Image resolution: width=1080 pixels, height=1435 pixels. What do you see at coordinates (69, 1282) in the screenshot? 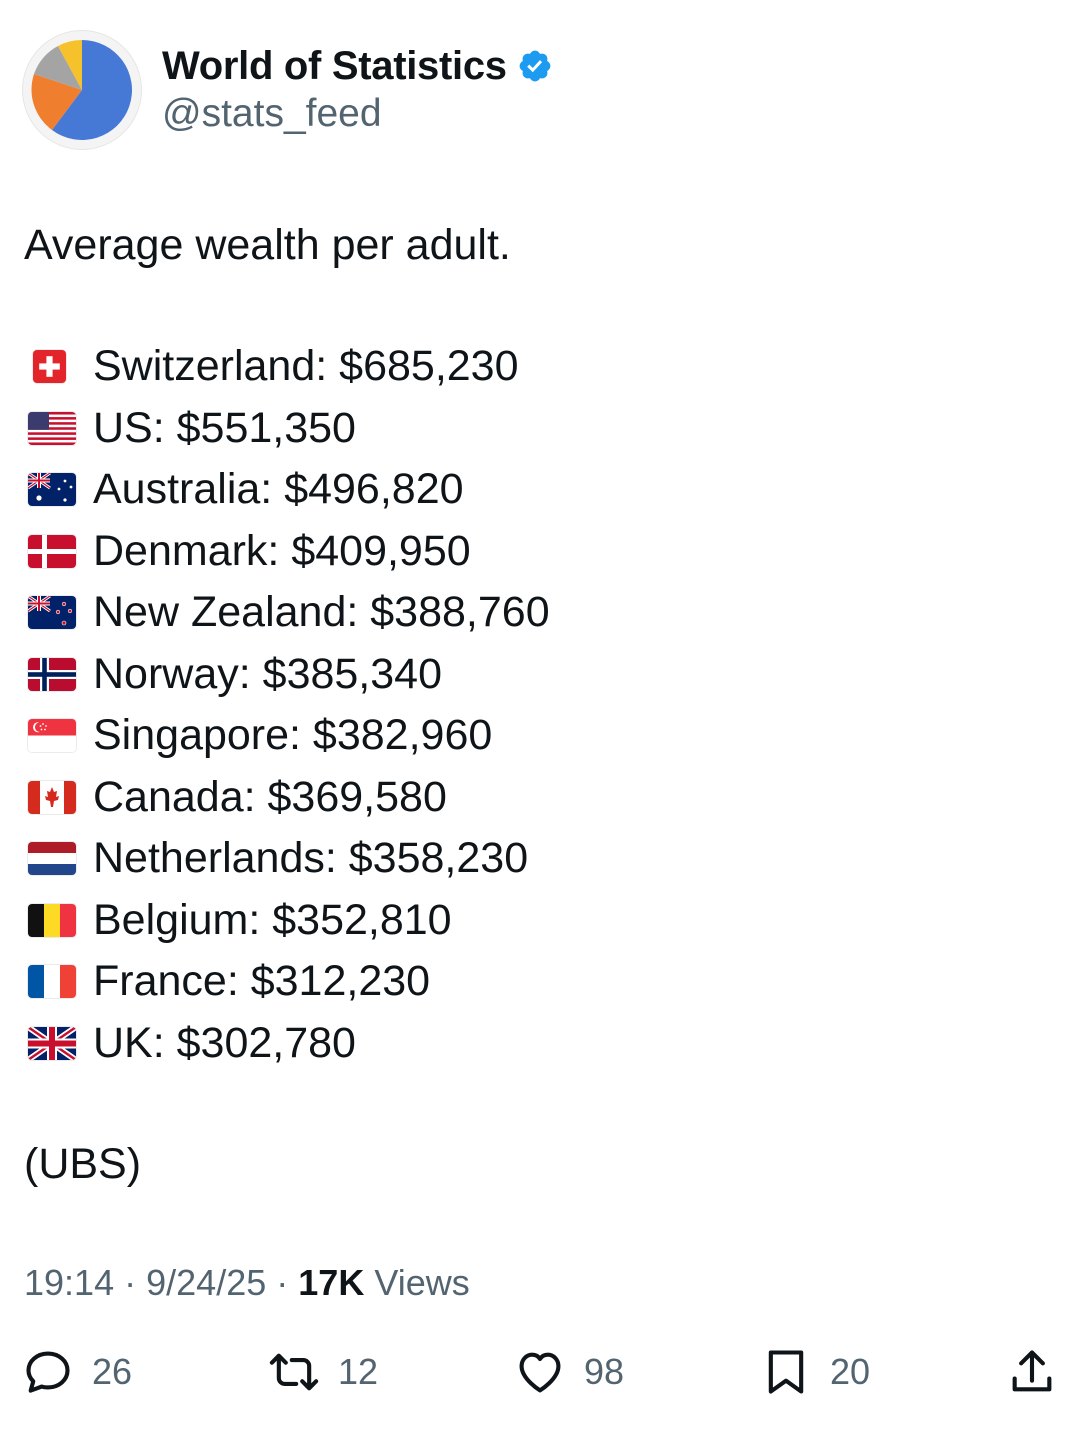
I see `post-time: 19:14` at bounding box center [69, 1282].